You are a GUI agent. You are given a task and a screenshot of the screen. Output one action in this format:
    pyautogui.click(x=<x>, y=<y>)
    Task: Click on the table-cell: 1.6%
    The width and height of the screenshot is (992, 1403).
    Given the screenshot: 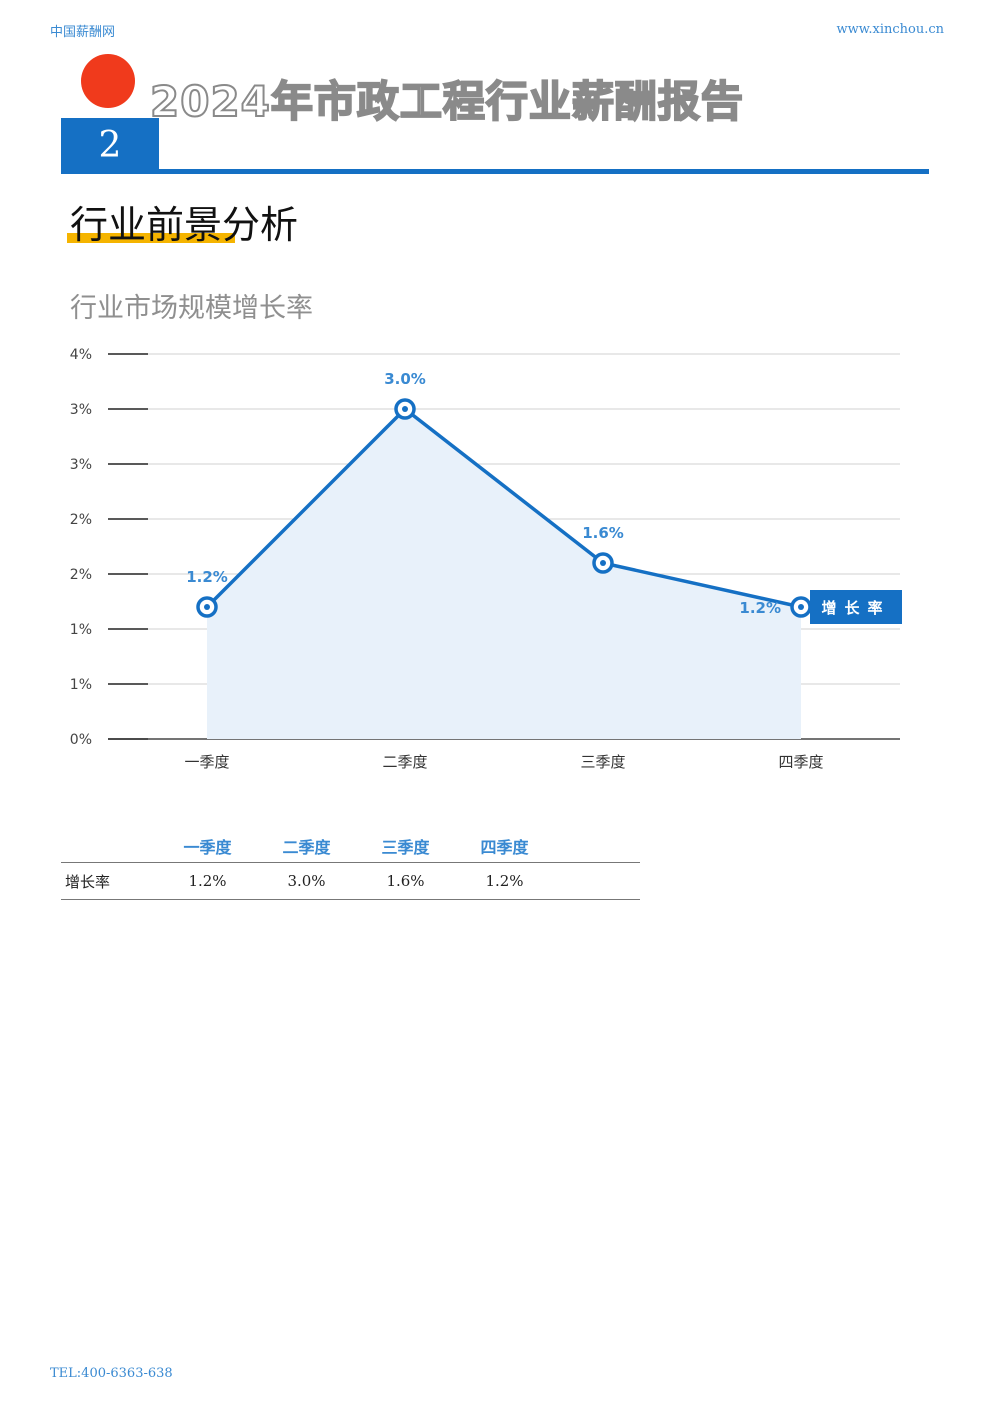 What is the action you would take?
    pyautogui.click(x=405, y=881)
    